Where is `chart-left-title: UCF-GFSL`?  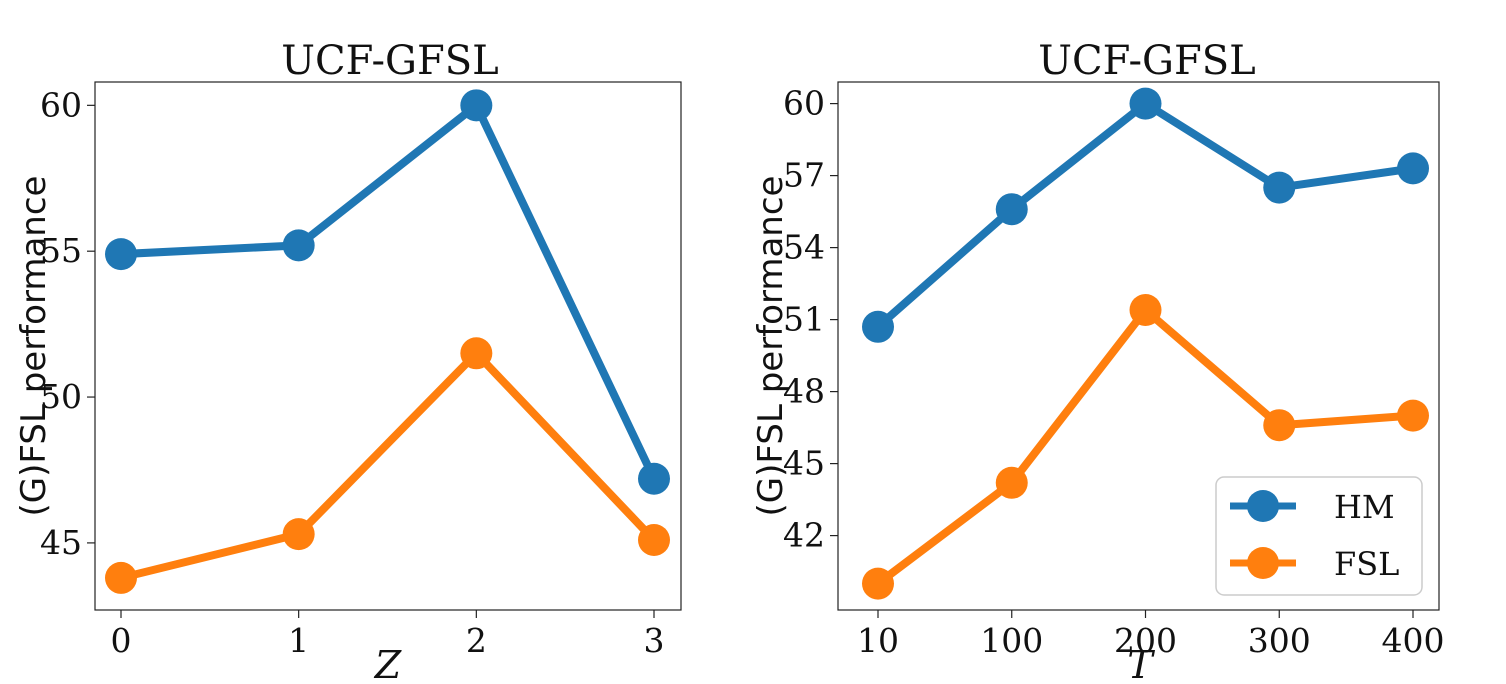
chart-left-title: UCF-GFSL is located at coordinates (389, 61).